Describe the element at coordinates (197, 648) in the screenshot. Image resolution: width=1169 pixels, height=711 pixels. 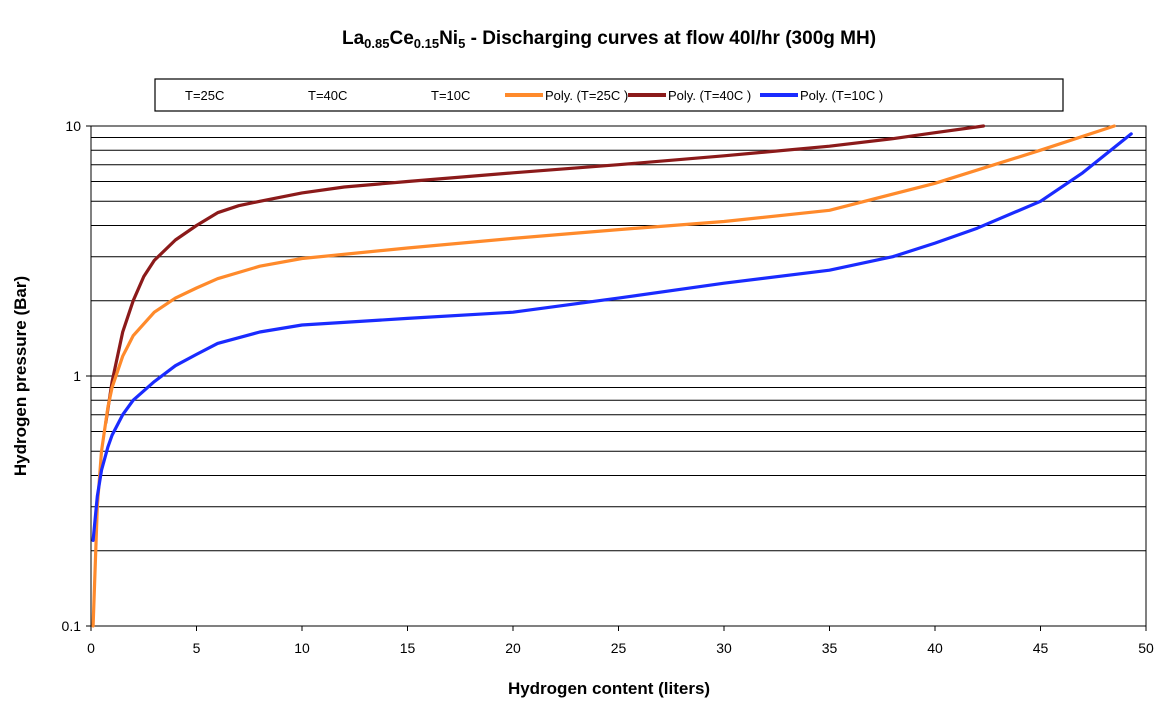
I see `x-tick-label: 5` at that location.